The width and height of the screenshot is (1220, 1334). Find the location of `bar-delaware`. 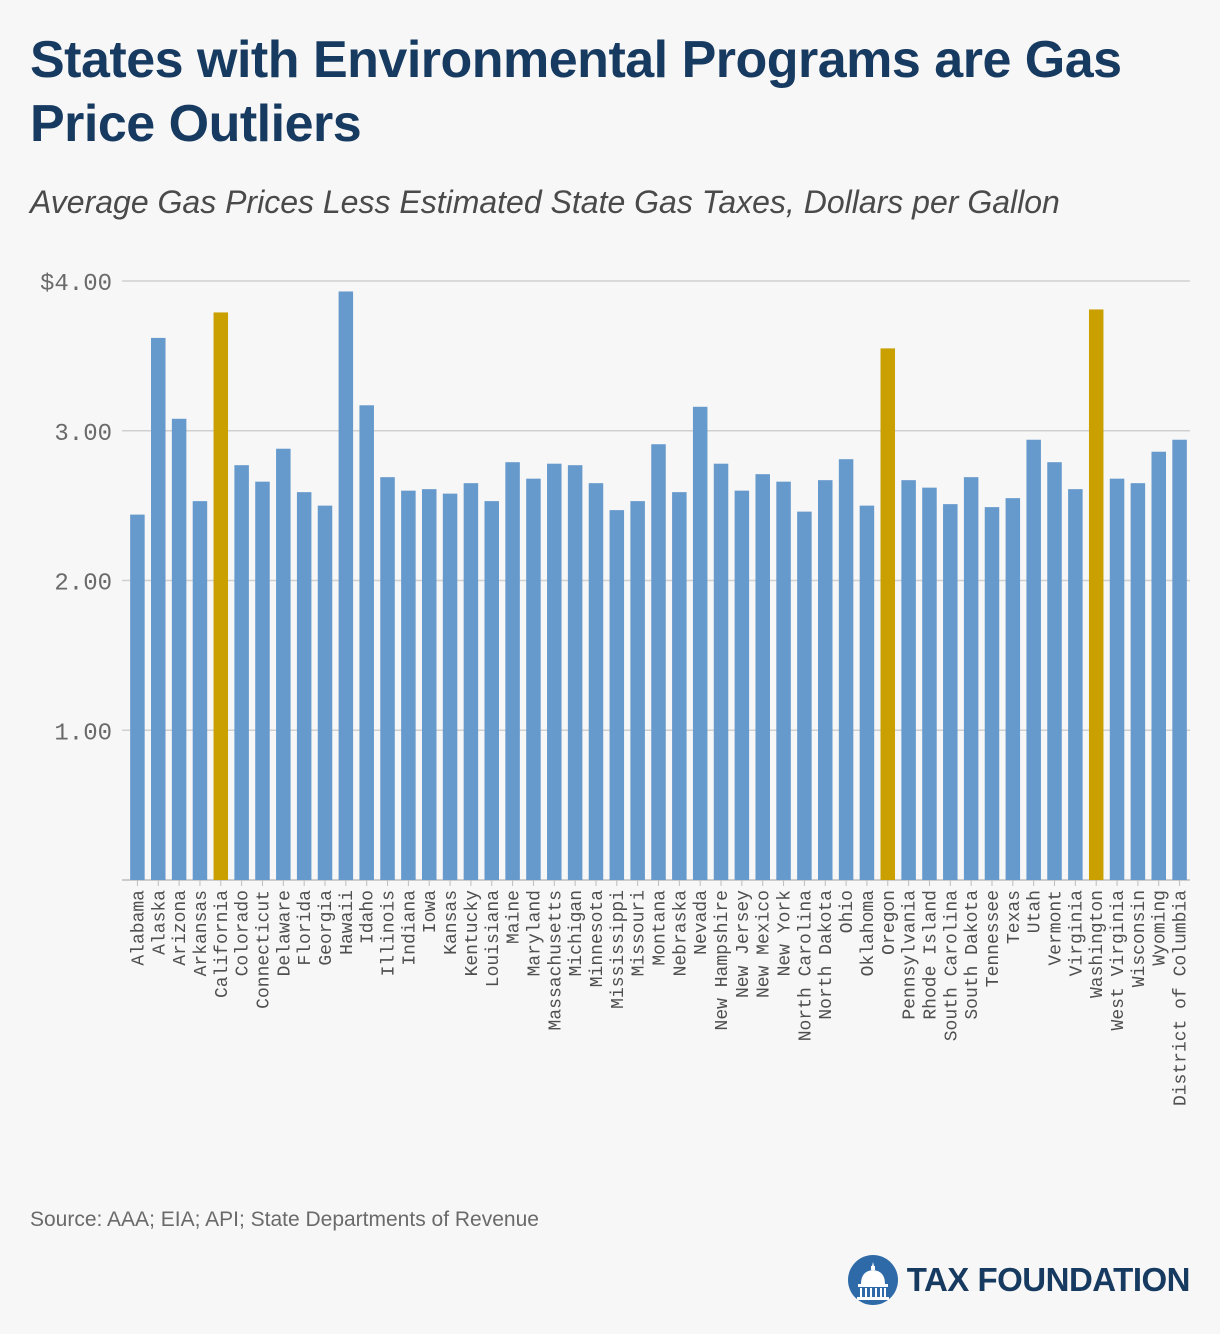

bar-delaware is located at coordinates (283, 664).